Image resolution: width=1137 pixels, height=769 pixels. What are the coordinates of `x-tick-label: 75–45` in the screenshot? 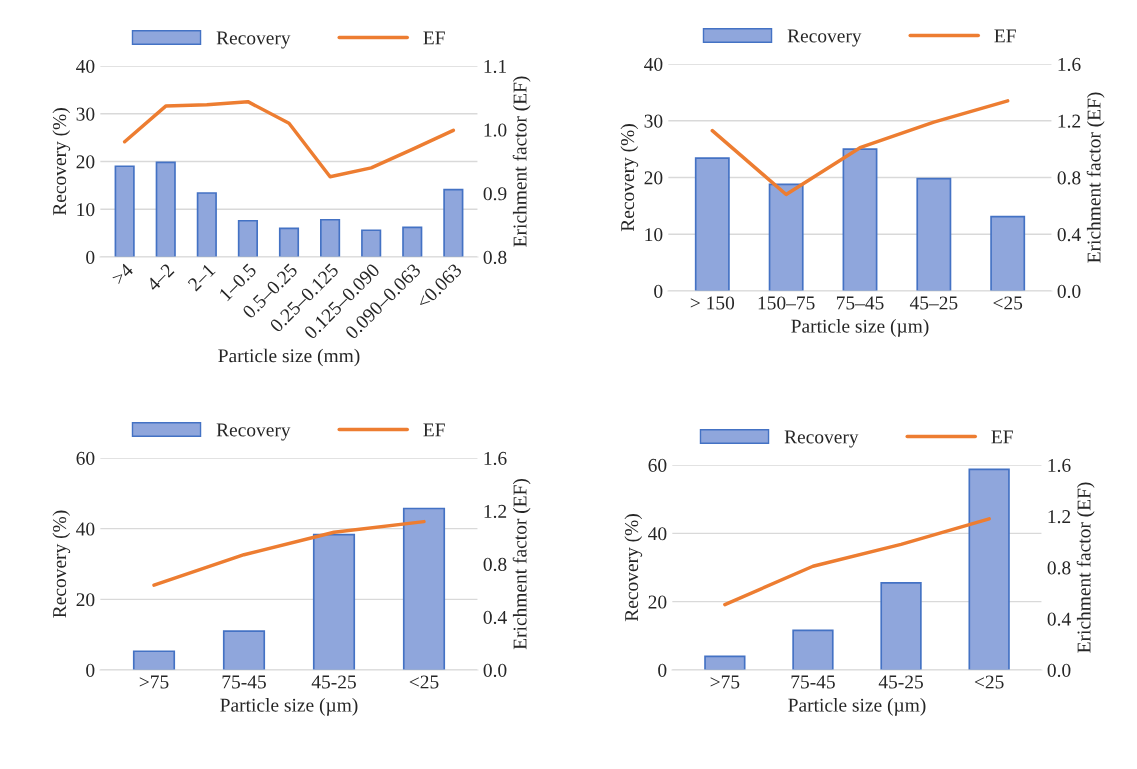 It's located at (860, 303).